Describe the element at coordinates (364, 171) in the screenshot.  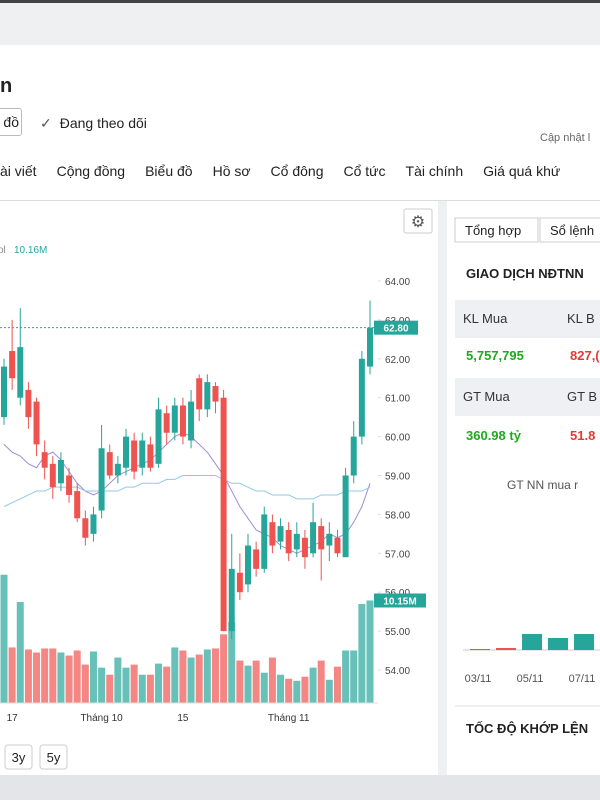
I see `nav-tab: Cổ tức` at that location.